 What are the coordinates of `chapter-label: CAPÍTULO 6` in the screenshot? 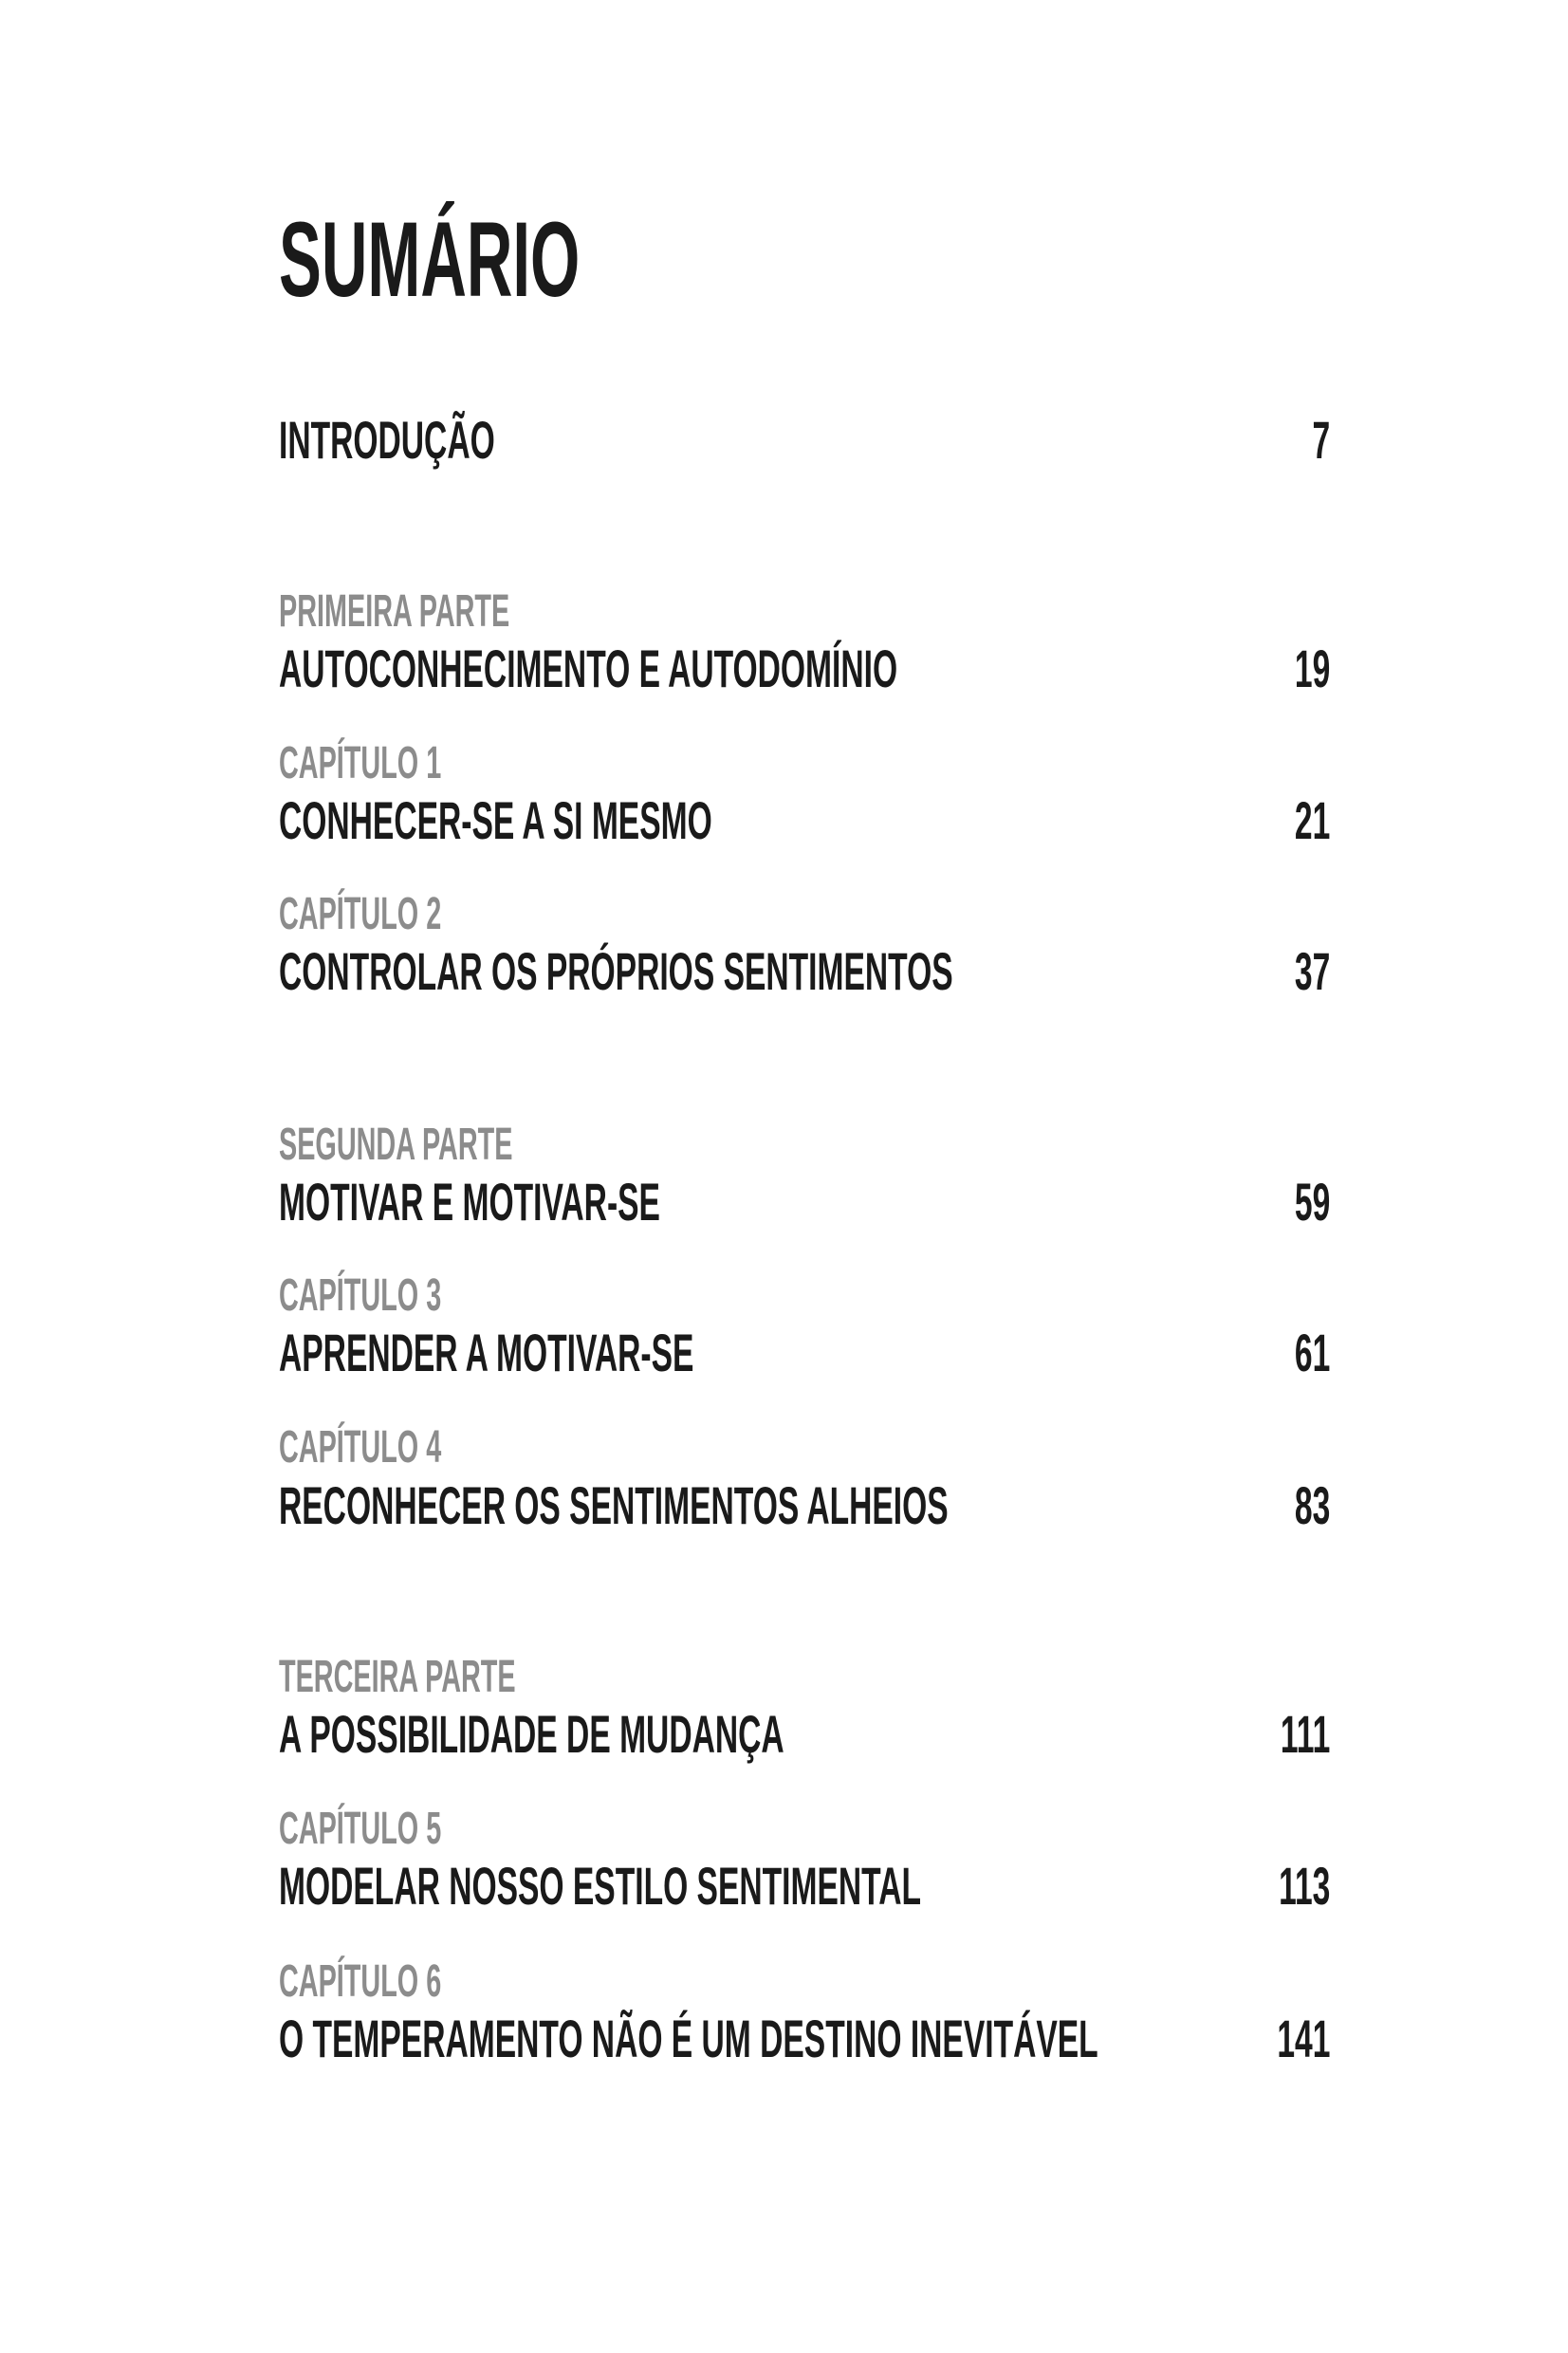 It's located at (361, 1981).